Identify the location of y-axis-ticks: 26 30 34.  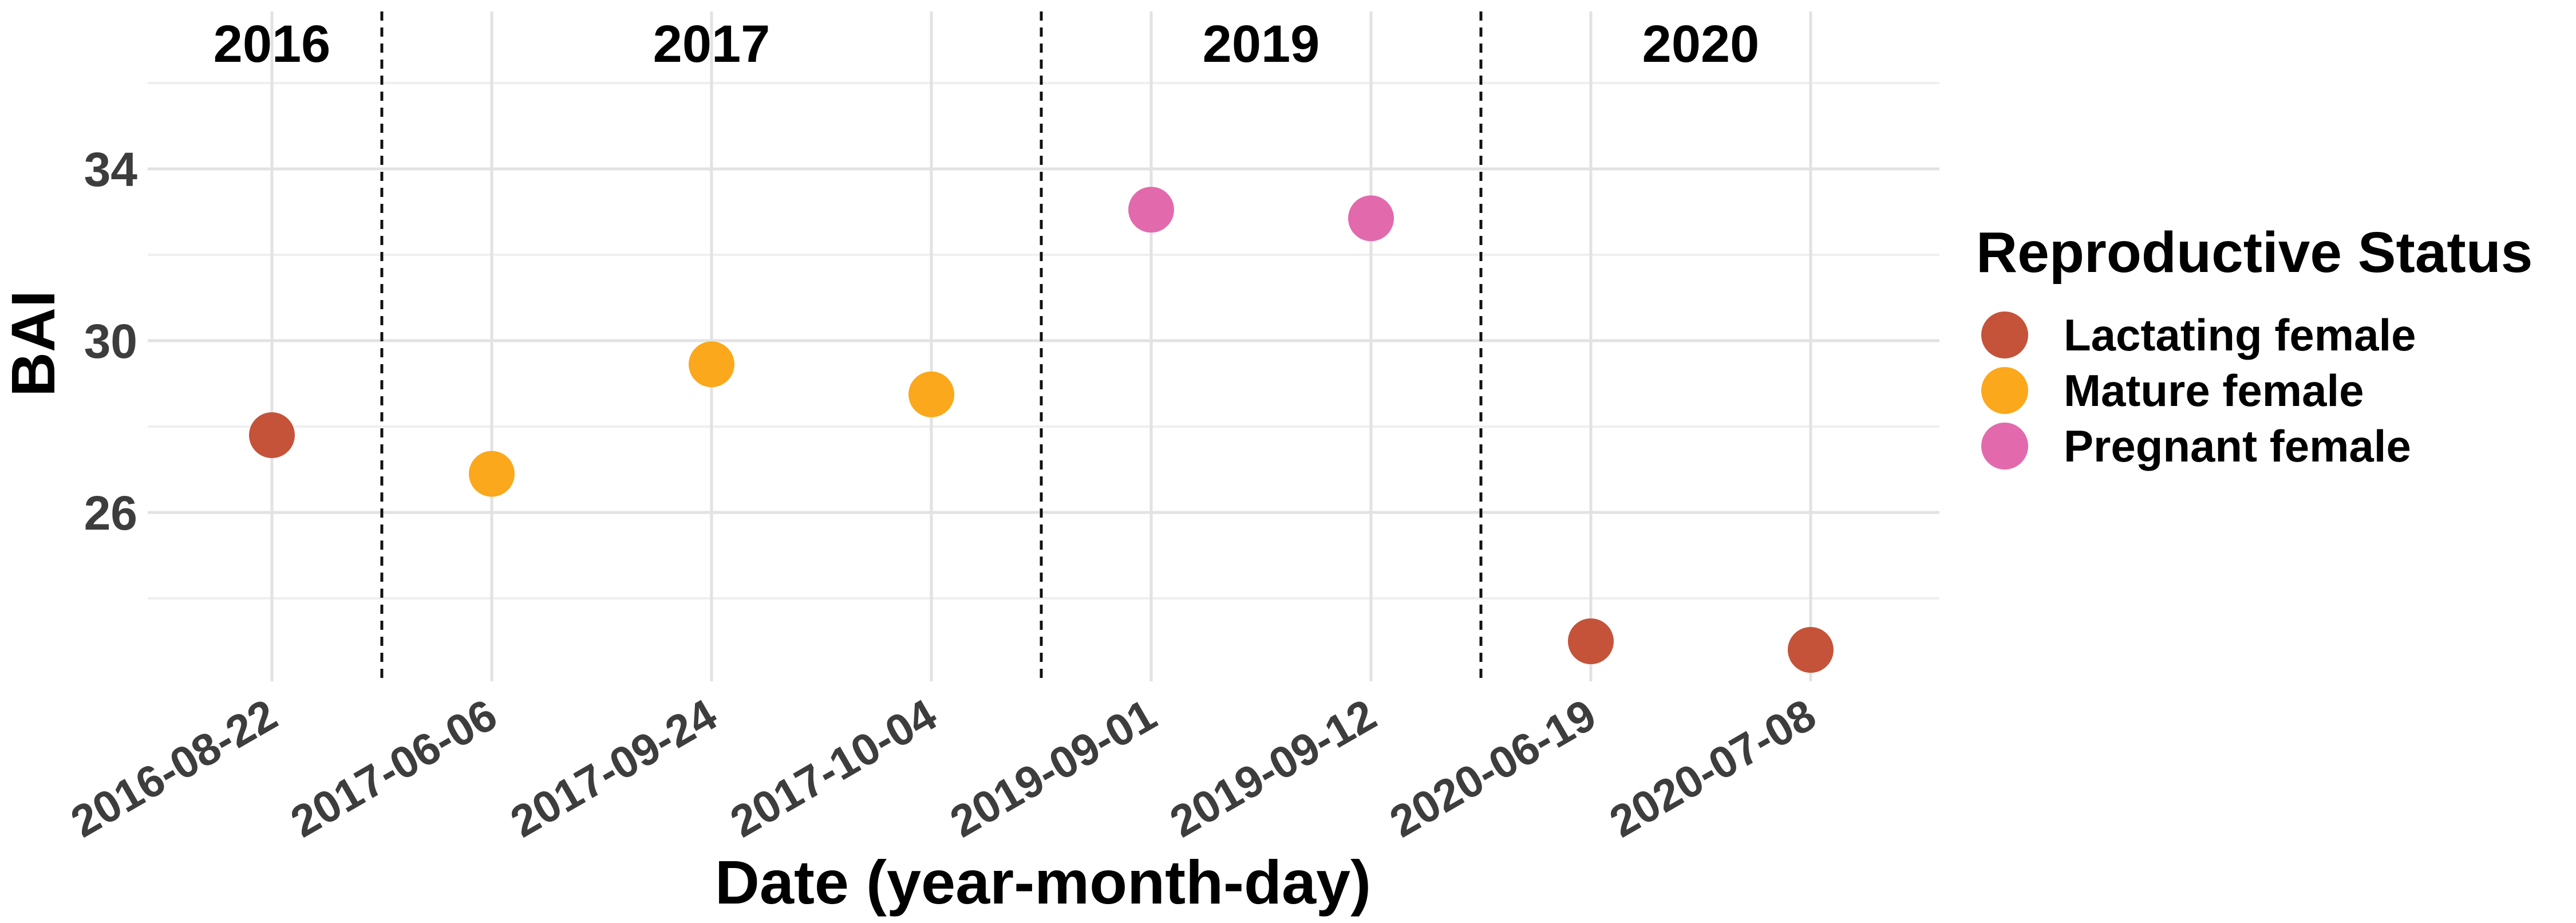
(111, 341).